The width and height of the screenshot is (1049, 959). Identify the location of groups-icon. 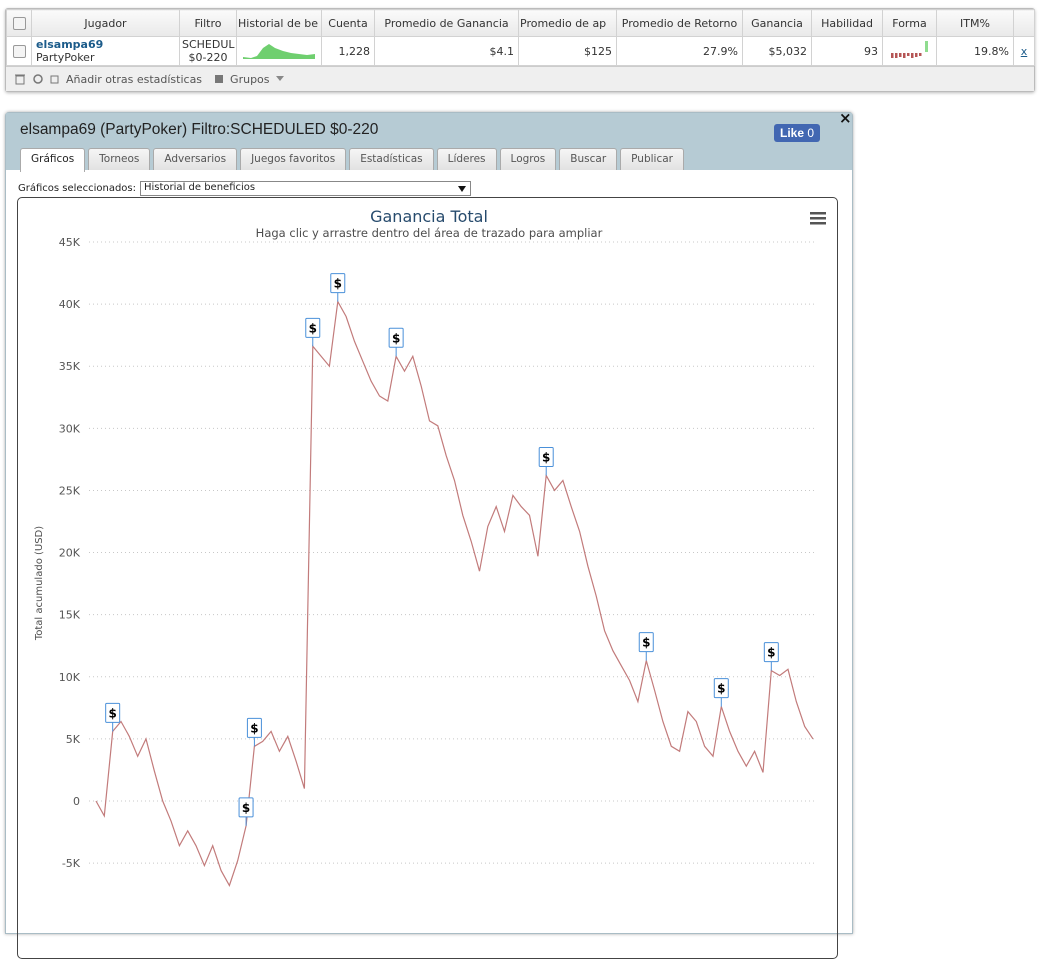
(219, 79).